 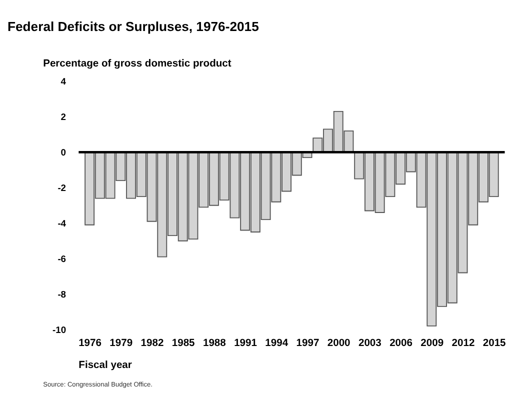 I want to click on y-tick-label: 4, so click(x=63, y=81).